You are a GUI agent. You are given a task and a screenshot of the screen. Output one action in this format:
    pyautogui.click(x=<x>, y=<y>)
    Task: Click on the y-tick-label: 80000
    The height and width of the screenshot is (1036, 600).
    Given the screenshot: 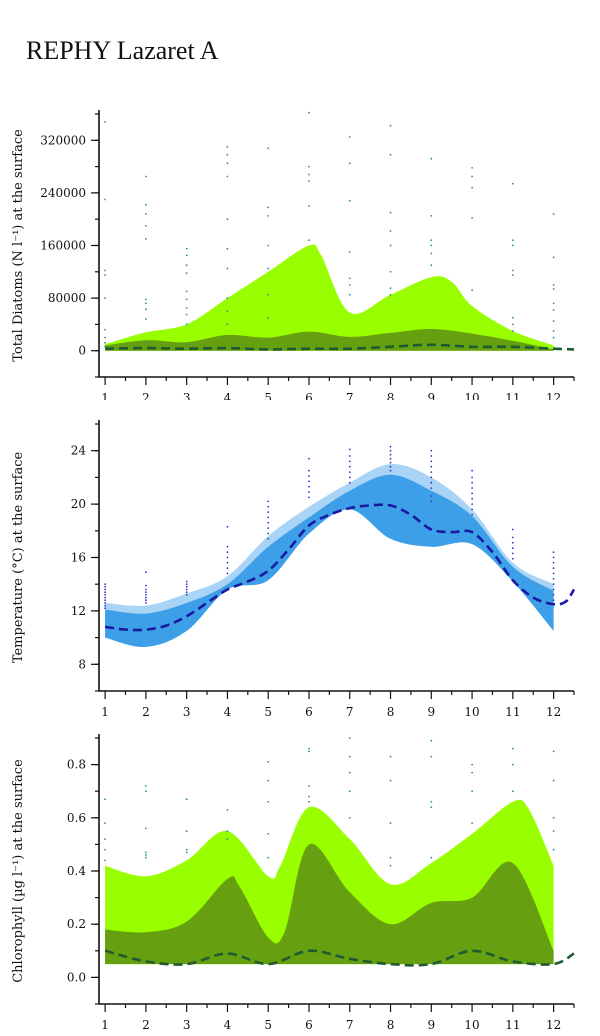 What is the action you would take?
    pyautogui.click(x=67, y=298)
    